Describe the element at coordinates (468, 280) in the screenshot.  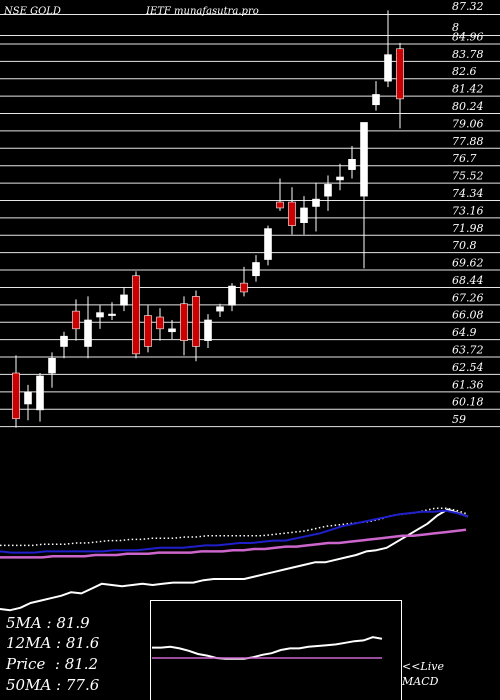
I see `y-tick-label: 68.44` at that location.